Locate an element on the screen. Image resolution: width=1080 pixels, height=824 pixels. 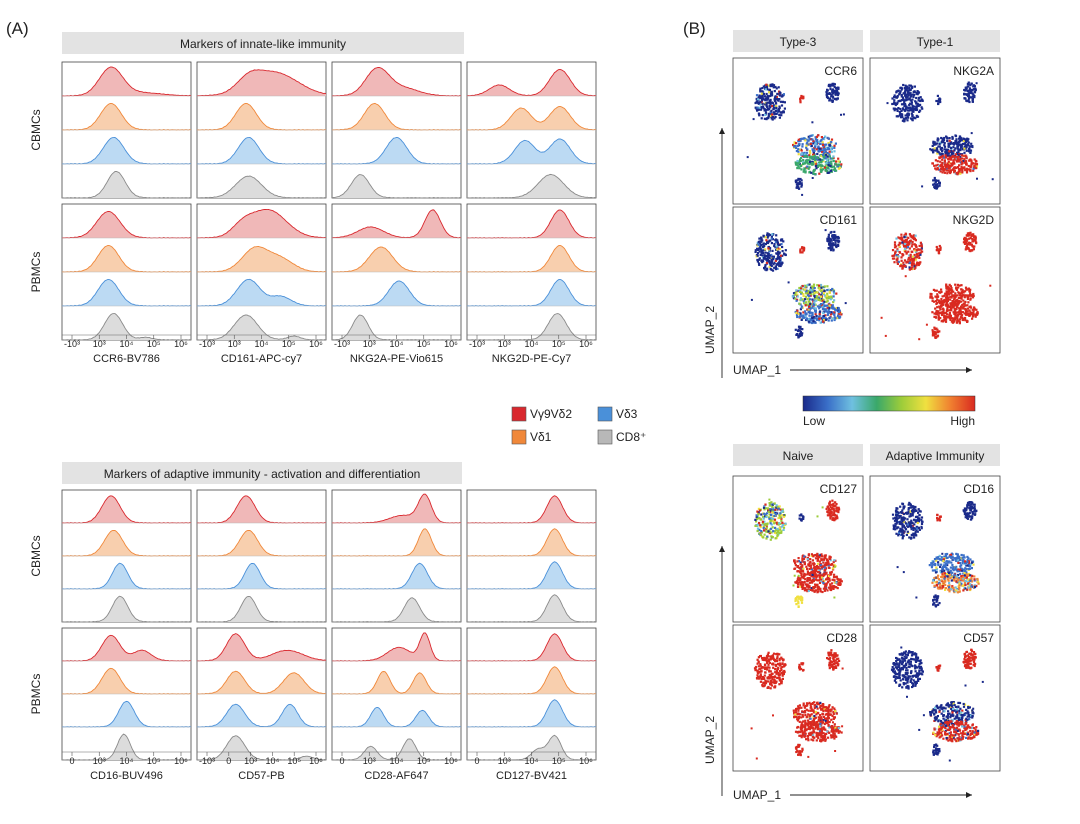
axis-tick-label: 10⁵ is located at coordinates (559, 344).